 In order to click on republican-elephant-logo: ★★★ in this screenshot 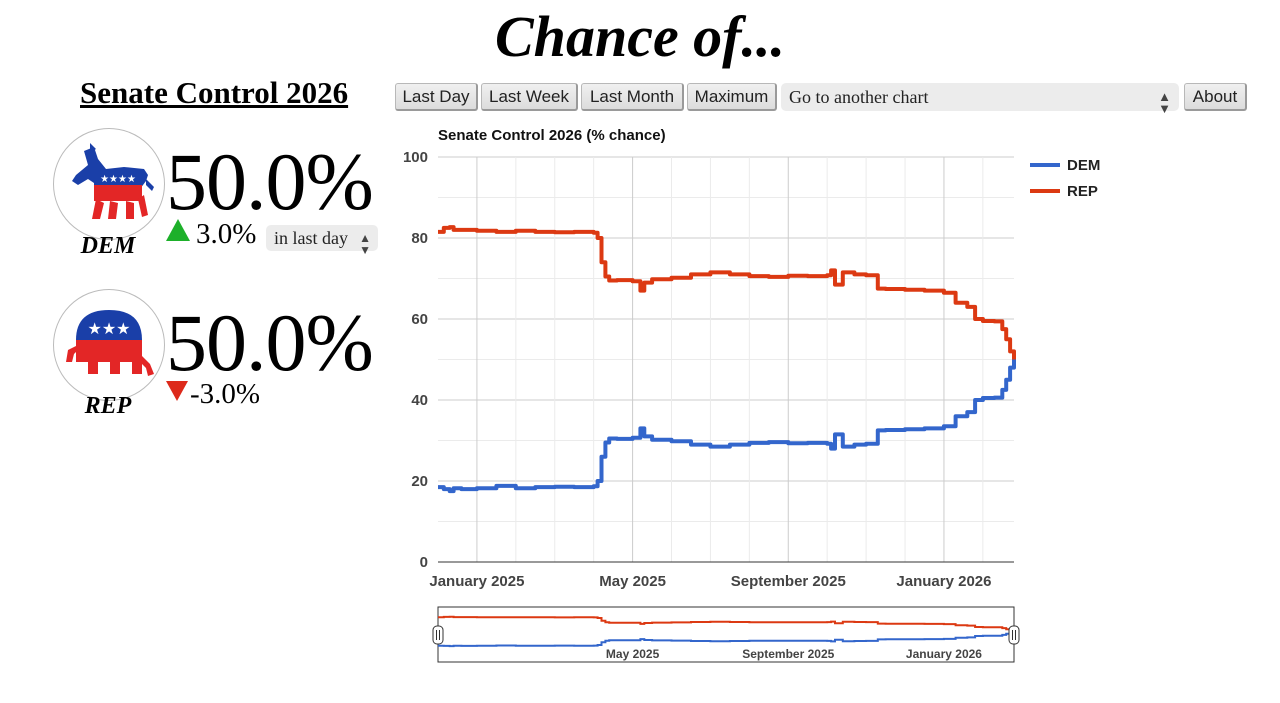, I will do `click(109, 345)`.